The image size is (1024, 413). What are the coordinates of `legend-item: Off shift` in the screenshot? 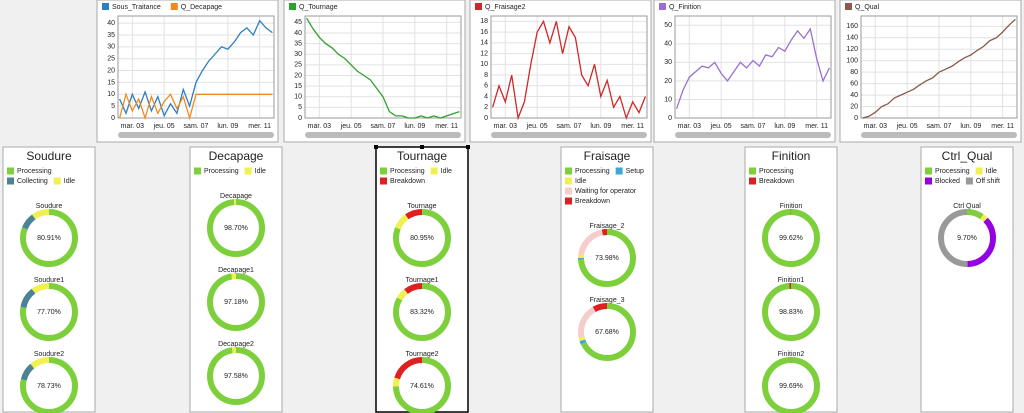 It's located at (982, 181).